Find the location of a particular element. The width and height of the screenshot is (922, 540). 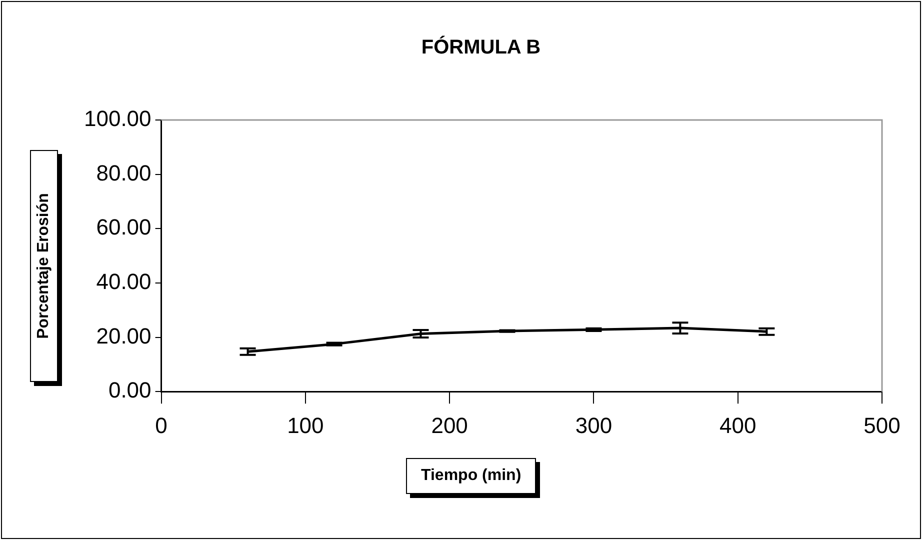

x-axis-title: Tiempo (min) is located at coordinates (471, 476).